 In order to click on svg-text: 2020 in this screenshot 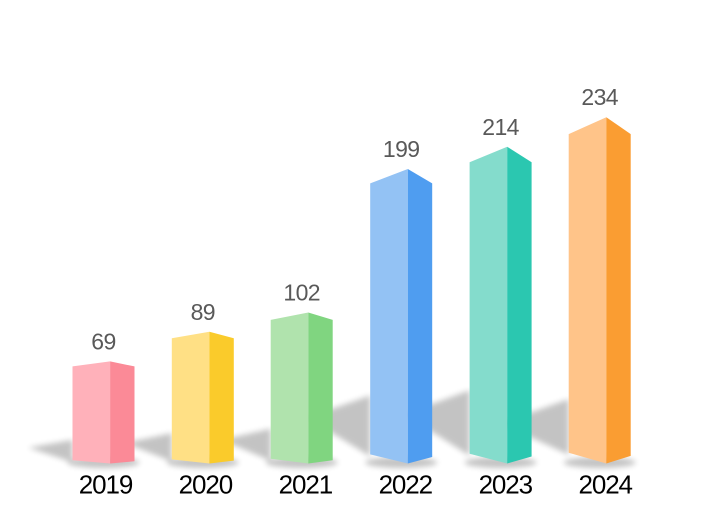, I will do `click(206, 485)`.